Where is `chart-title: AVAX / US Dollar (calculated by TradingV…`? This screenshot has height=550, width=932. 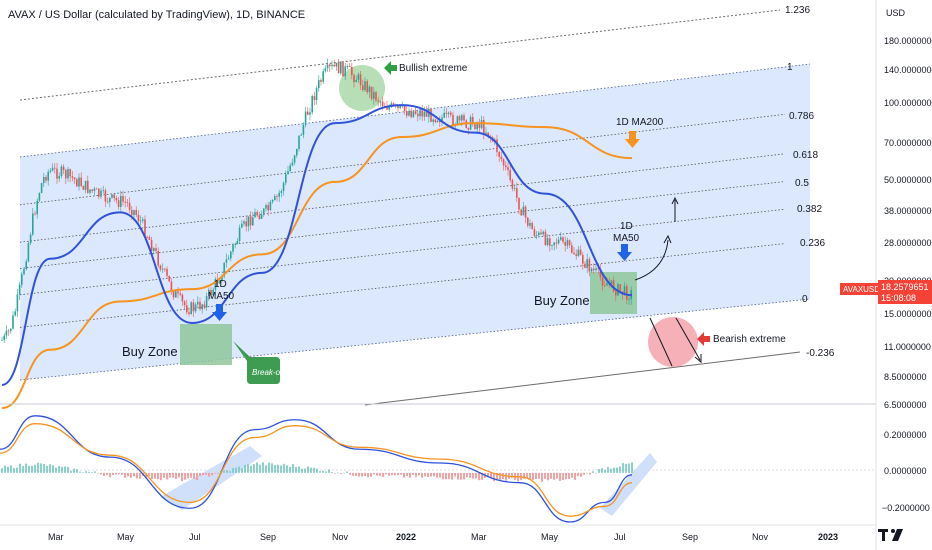
chart-title: AVAX / US Dollar (calculated by TradingV… is located at coordinates (157, 15).